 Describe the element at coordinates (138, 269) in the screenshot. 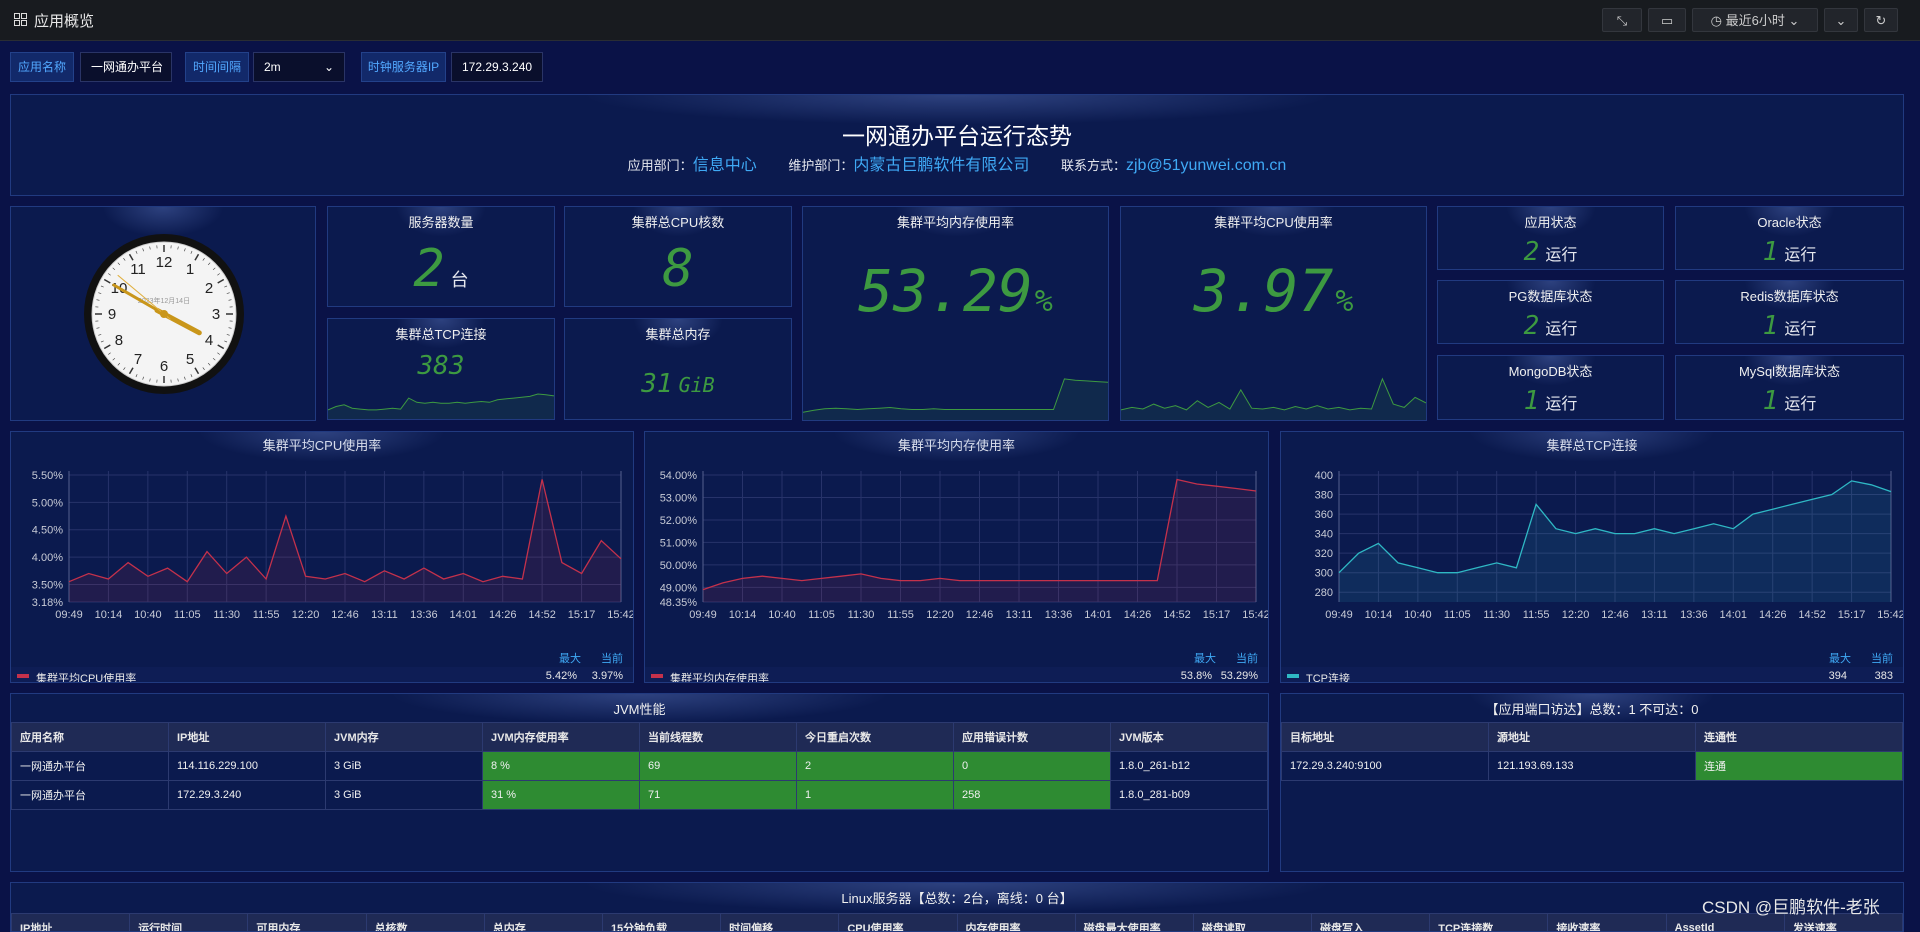

I see `clock-number: 11` at that location.